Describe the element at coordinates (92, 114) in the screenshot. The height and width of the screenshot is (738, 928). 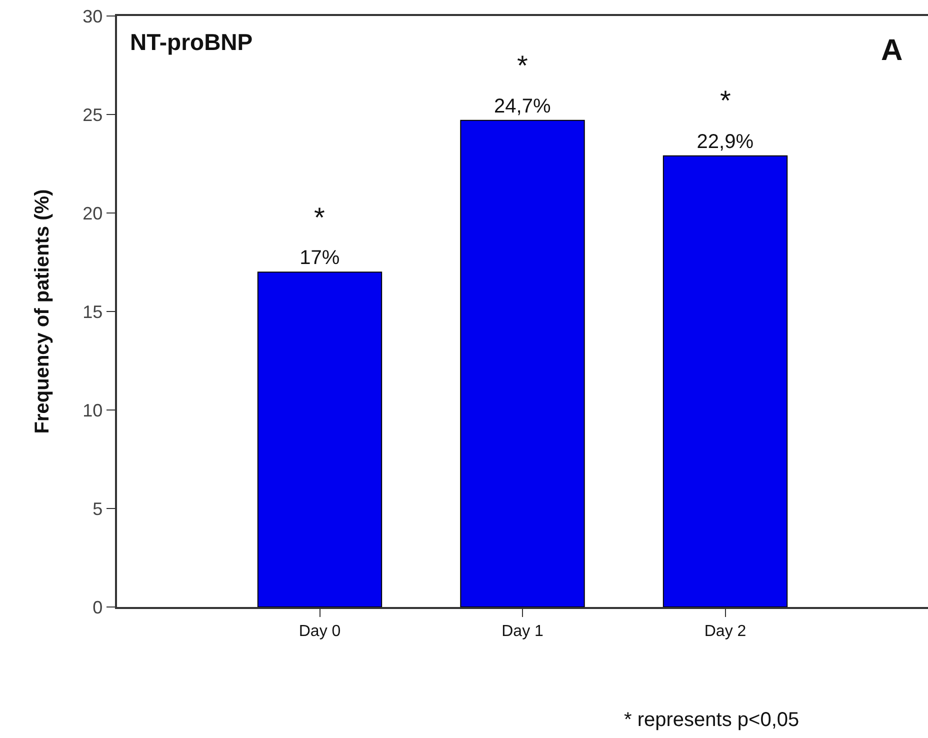
I see `y-tick-label: 25` at that location.